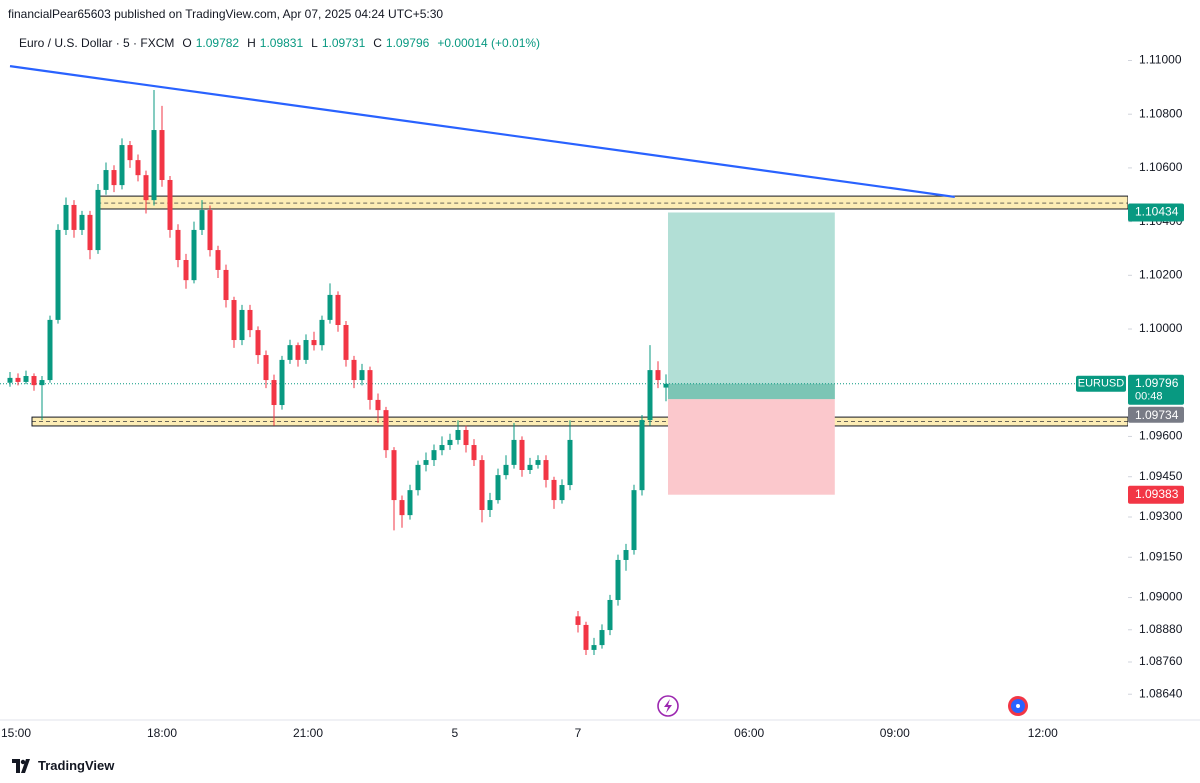  I want to click on y-tick-label: 1.09600, so click(1161, 436).